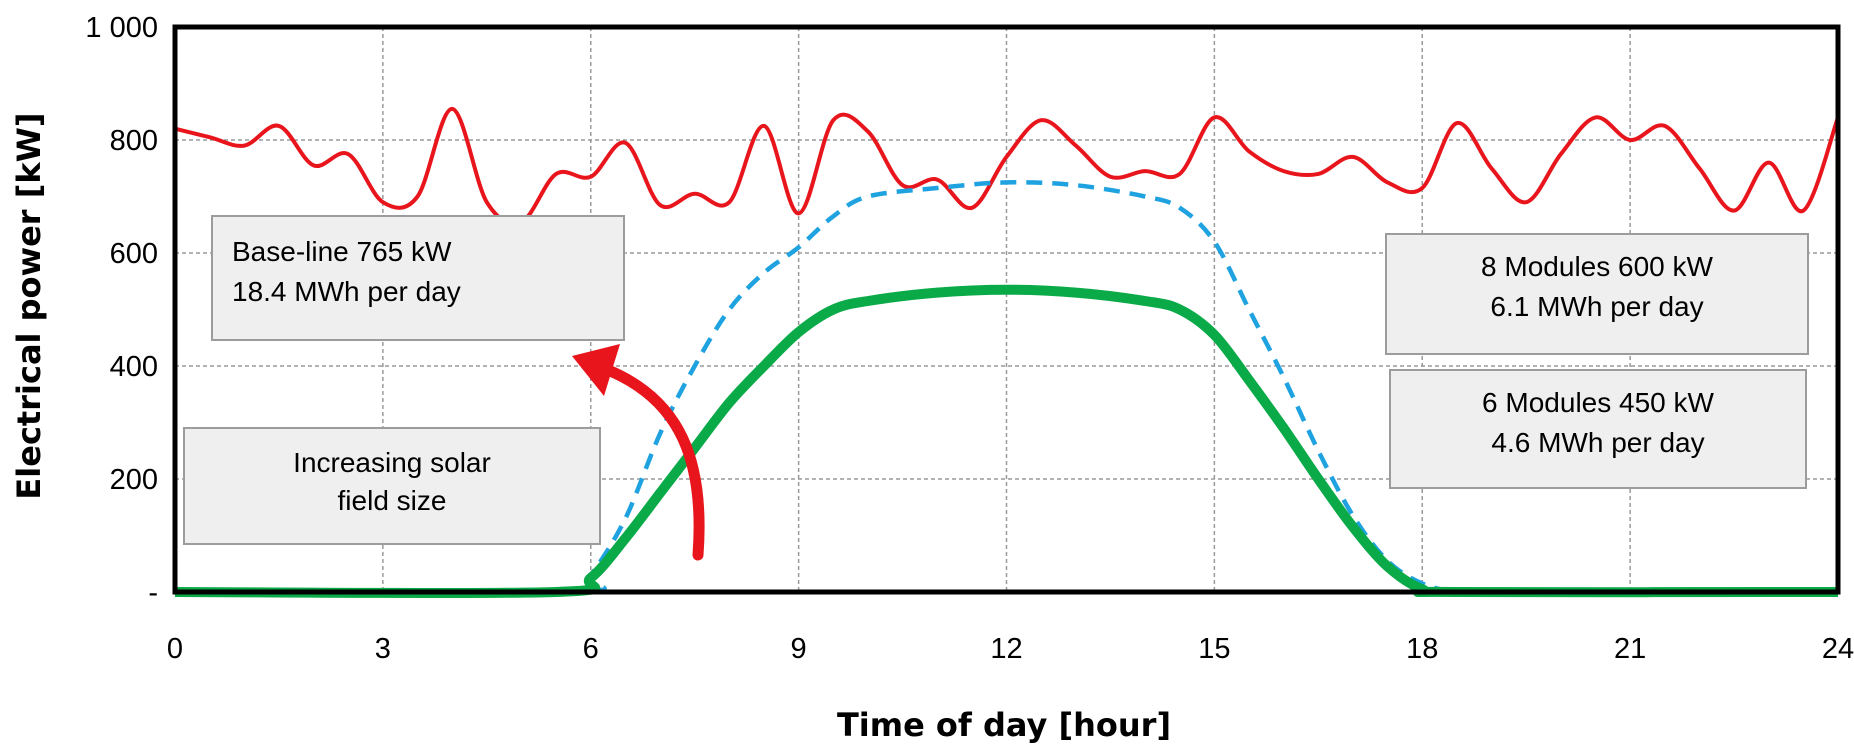 The height and width of the screenshot is (750, 1854). I want to click on series-line-baseline, so click(1007, 166).